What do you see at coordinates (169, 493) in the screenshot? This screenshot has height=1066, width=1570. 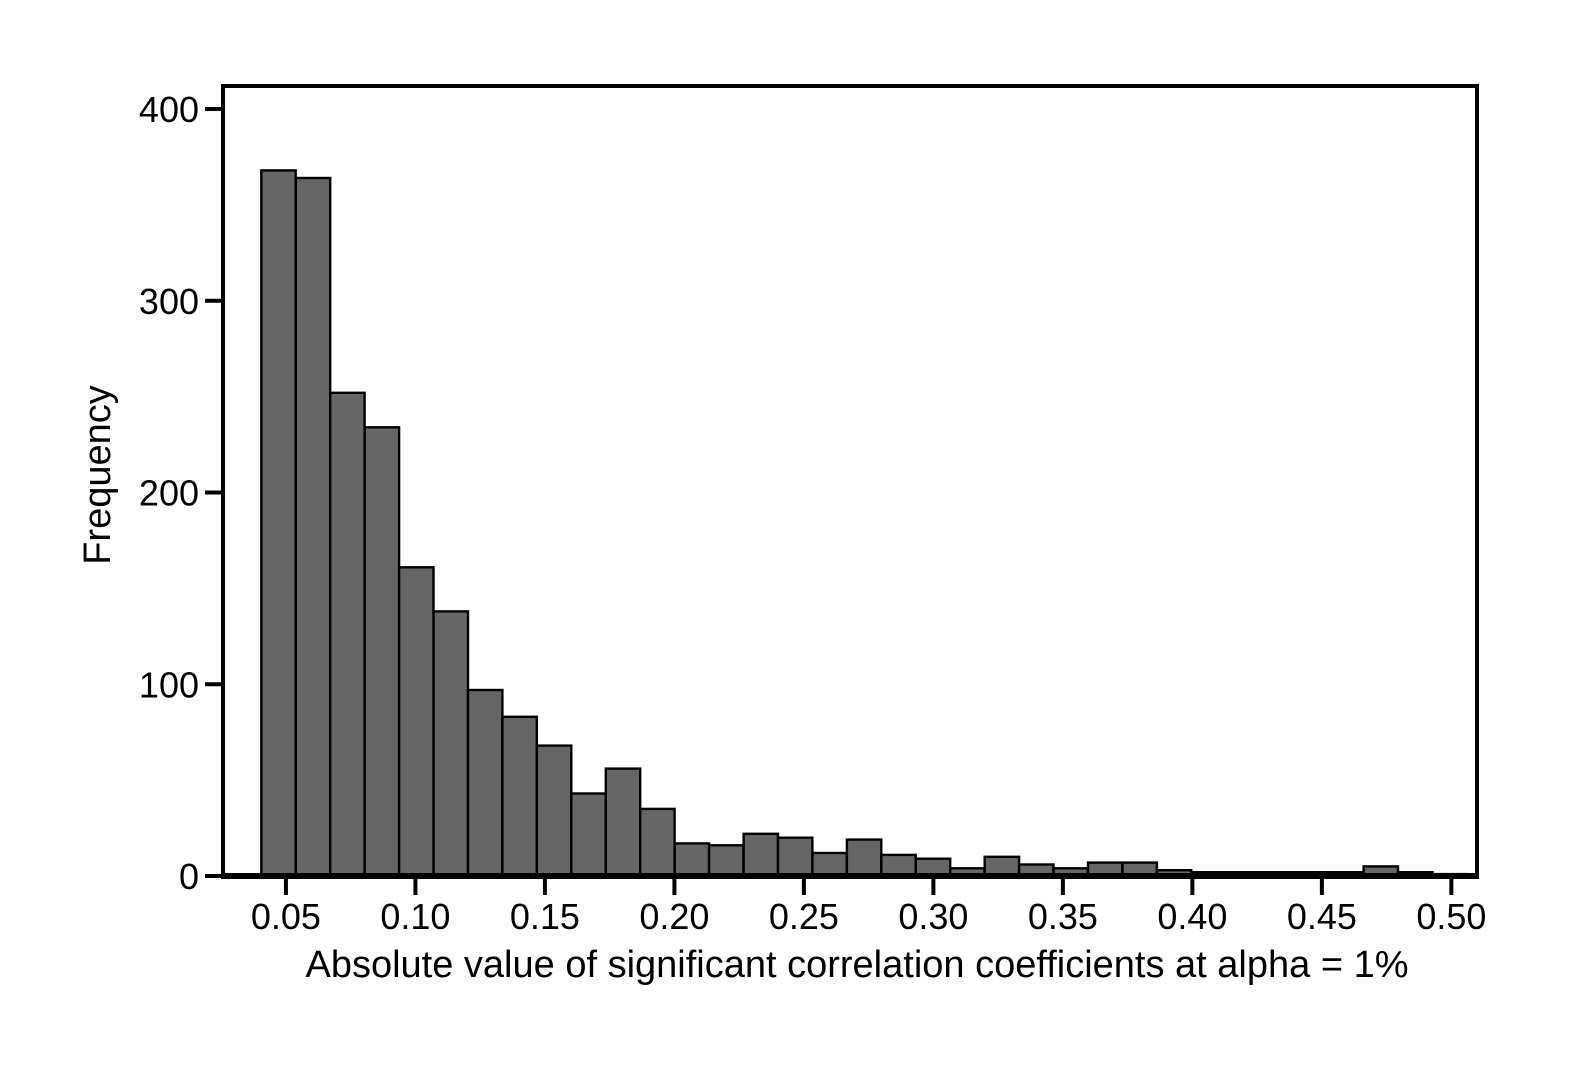 I see `y-axis-tick-label: 200` at bounding box center [169, 493].